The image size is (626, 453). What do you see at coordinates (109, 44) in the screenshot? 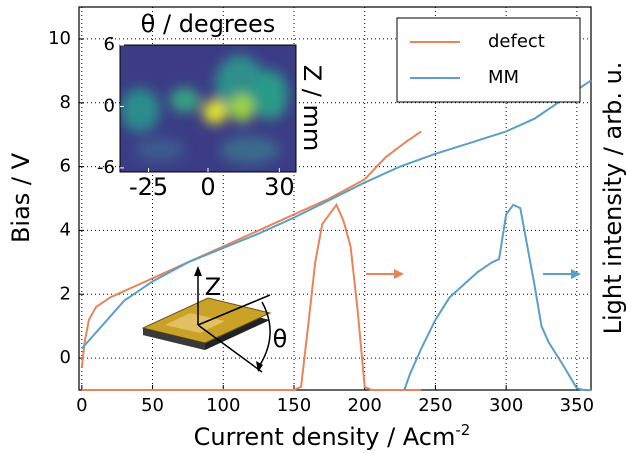
I see `inset-y-tick-label: 6` at bounding box center [109, 44].